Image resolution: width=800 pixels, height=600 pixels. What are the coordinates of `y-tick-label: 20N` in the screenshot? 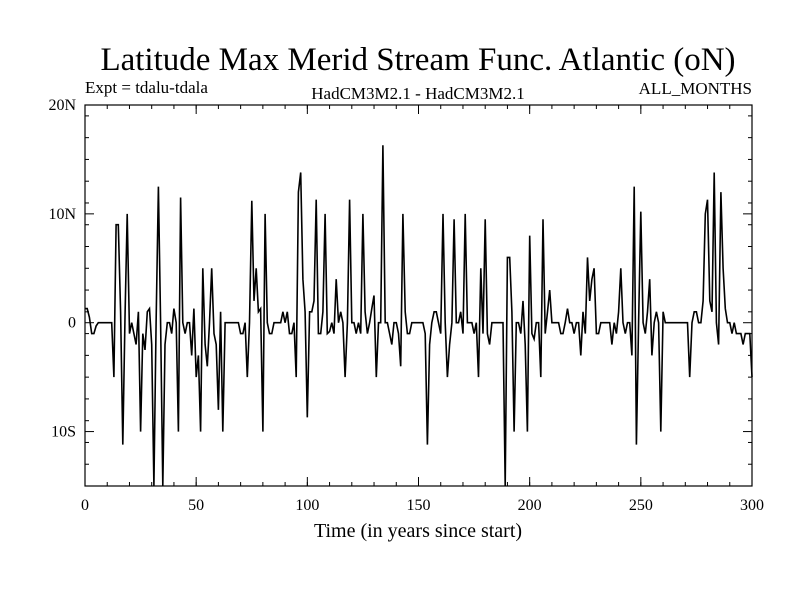 It's located at (62, 105).